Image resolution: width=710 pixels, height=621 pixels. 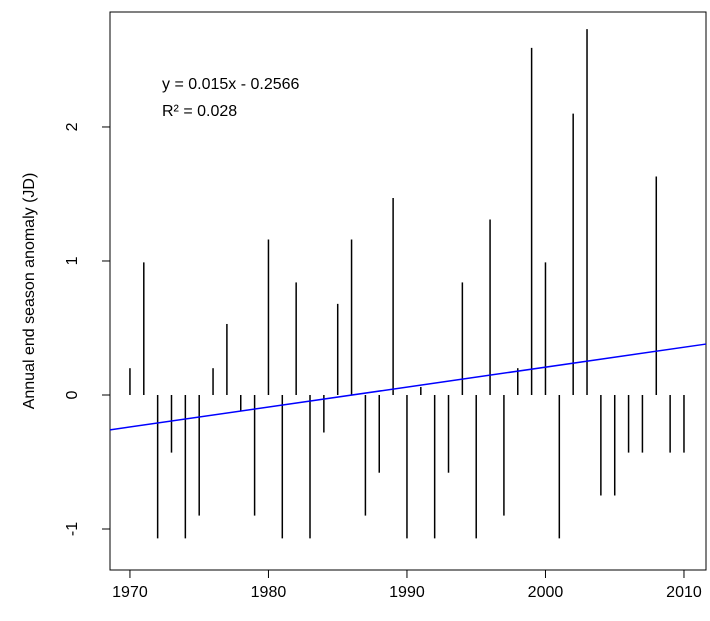 I want to click on x-tick-label: 2000, so click(x=546, y=592).